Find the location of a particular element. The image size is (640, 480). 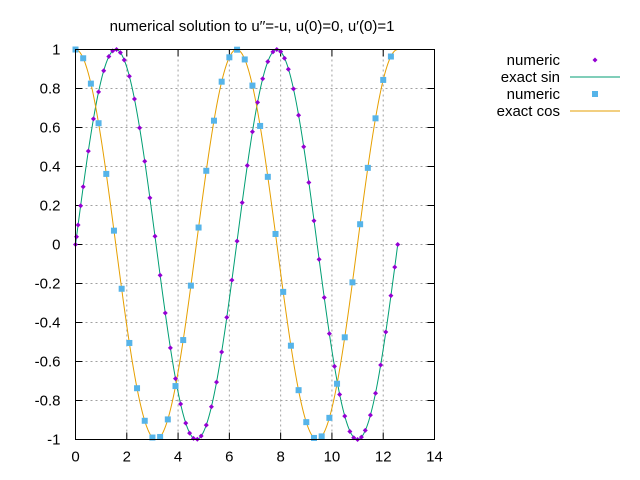

legend-swatch-square is located at coordinates (595, 94).